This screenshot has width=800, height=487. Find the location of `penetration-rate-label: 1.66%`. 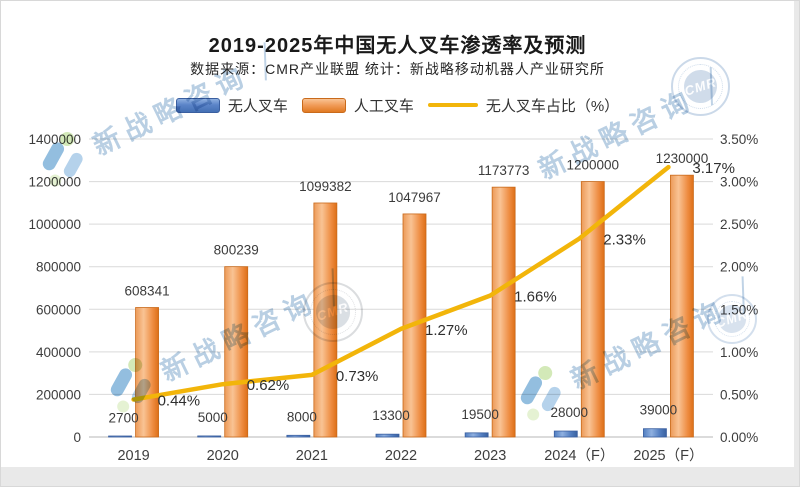

penetration-rate-label: 1.66% is located at coordinates (535, 297).